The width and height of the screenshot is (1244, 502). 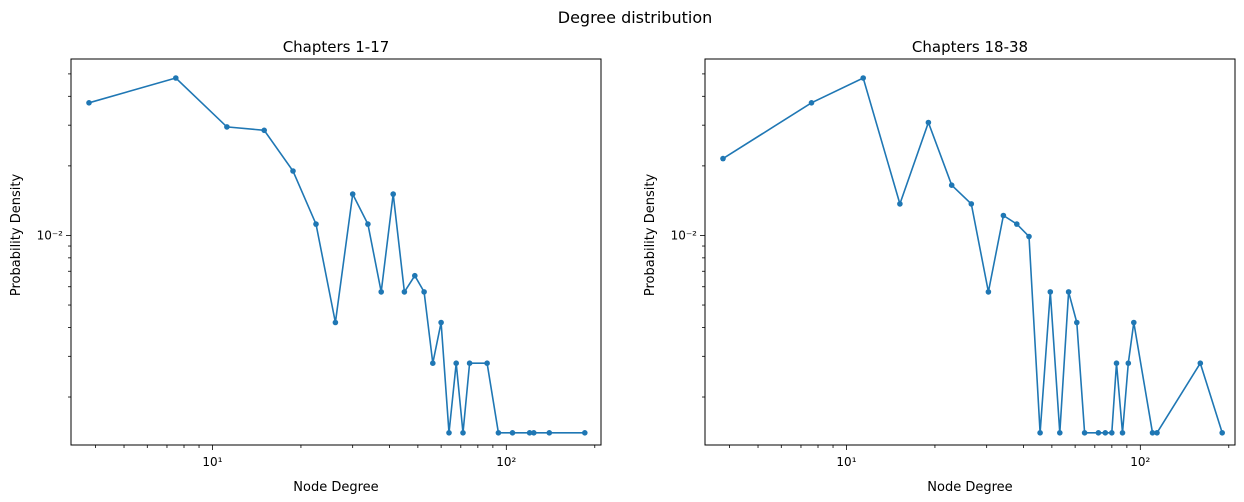 I want to click on subplot-title: Chapters 18-38, so click(x=970, y=47).